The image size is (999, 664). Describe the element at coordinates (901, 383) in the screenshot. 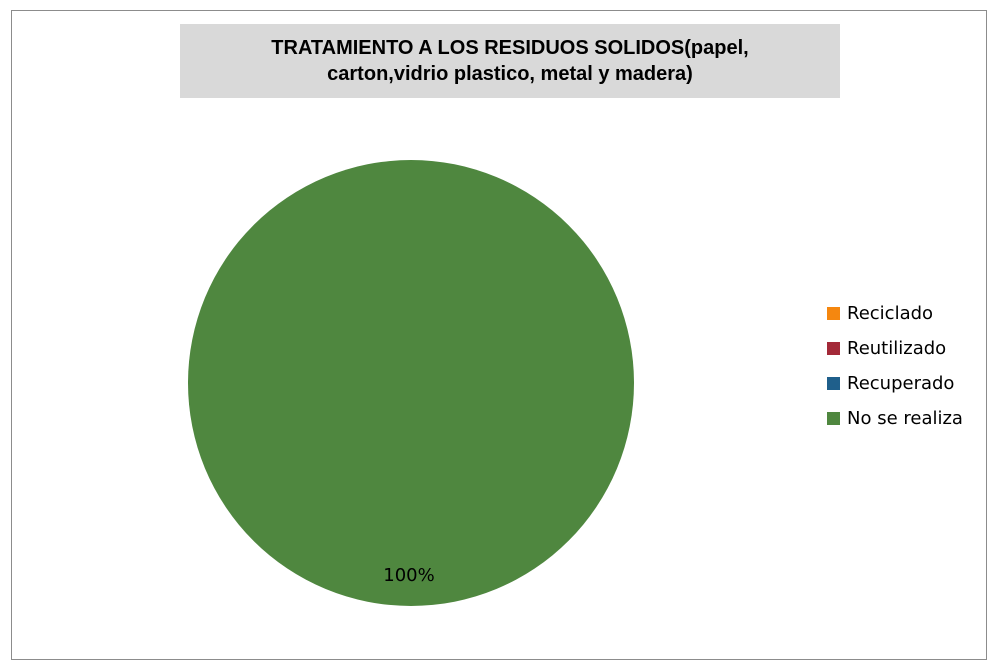

I see `legend-label-recuperado: Recuperado` at that location.